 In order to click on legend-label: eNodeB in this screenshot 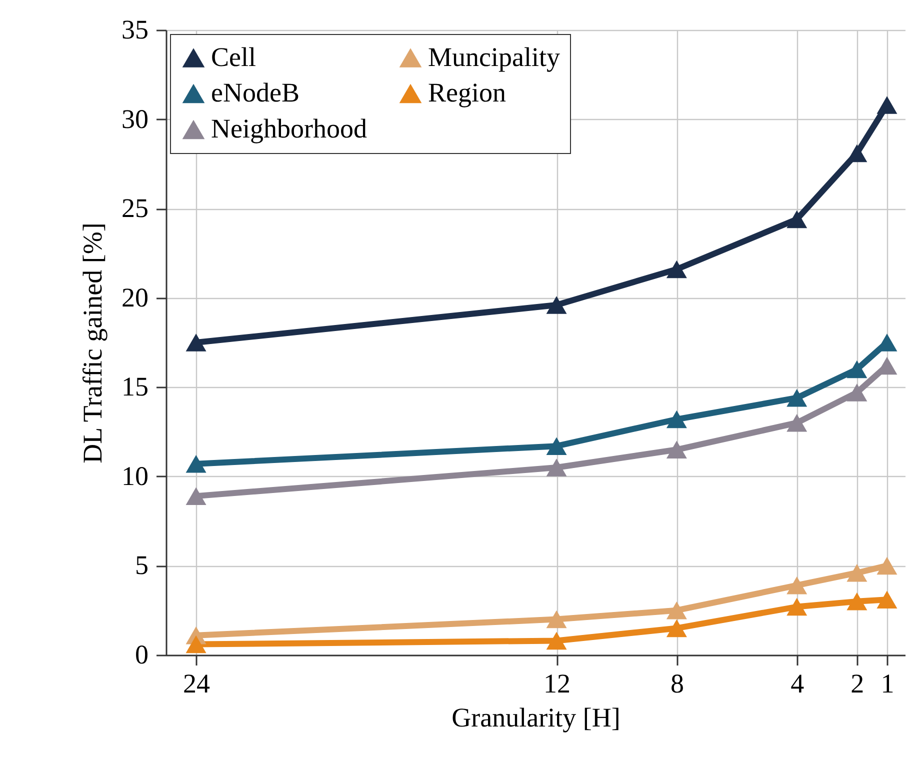, I will do `click(255, 93)`.